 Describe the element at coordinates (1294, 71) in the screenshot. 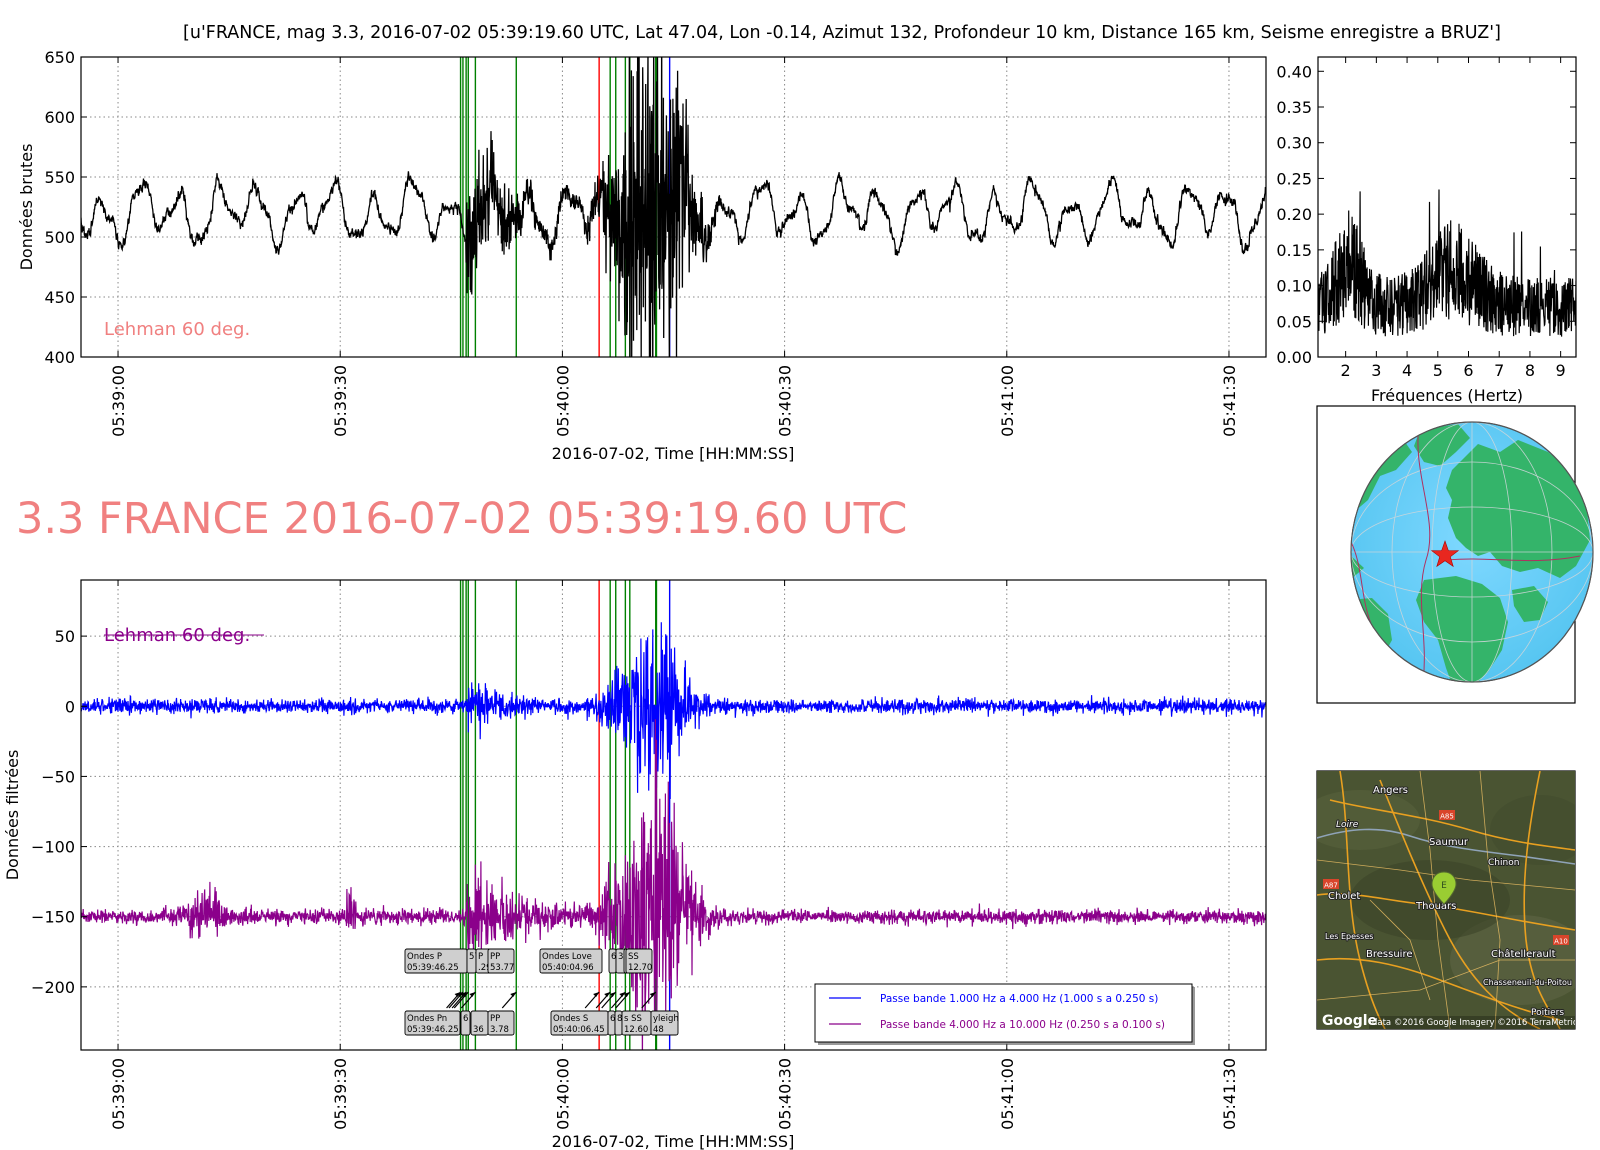

I see `spectrum-y-tick-label: 0.40` at that location.